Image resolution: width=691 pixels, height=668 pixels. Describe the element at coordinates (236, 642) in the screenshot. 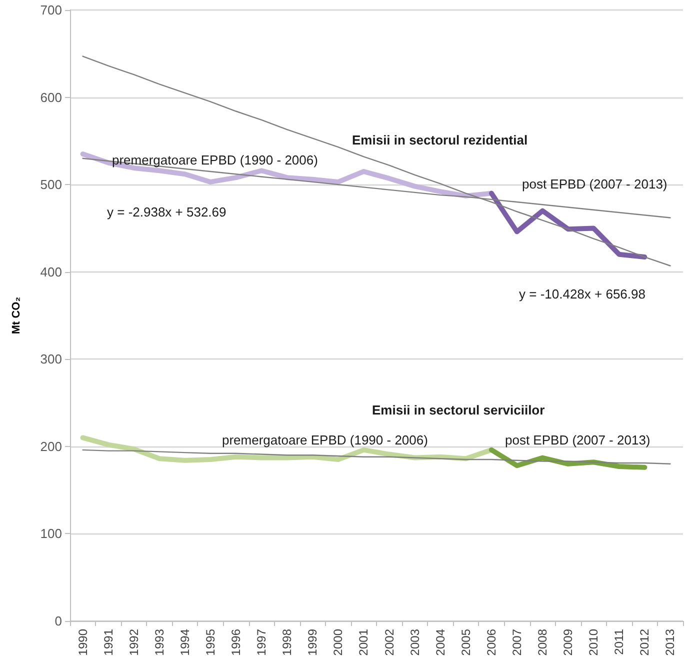

I see `x-tick-label: 1996` at that location.